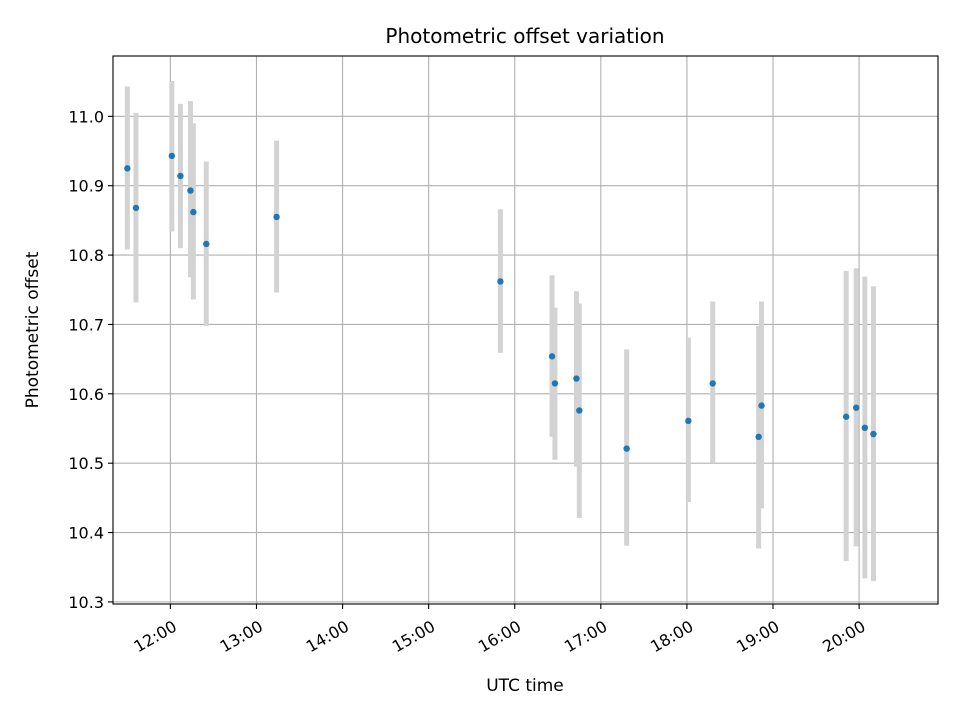 This screenshot has height=720, width=960. What do you see at coordinates (671, 637) in the screenshot?
I see `x-tick-label: 18:00` at bounding box center [671, 637].